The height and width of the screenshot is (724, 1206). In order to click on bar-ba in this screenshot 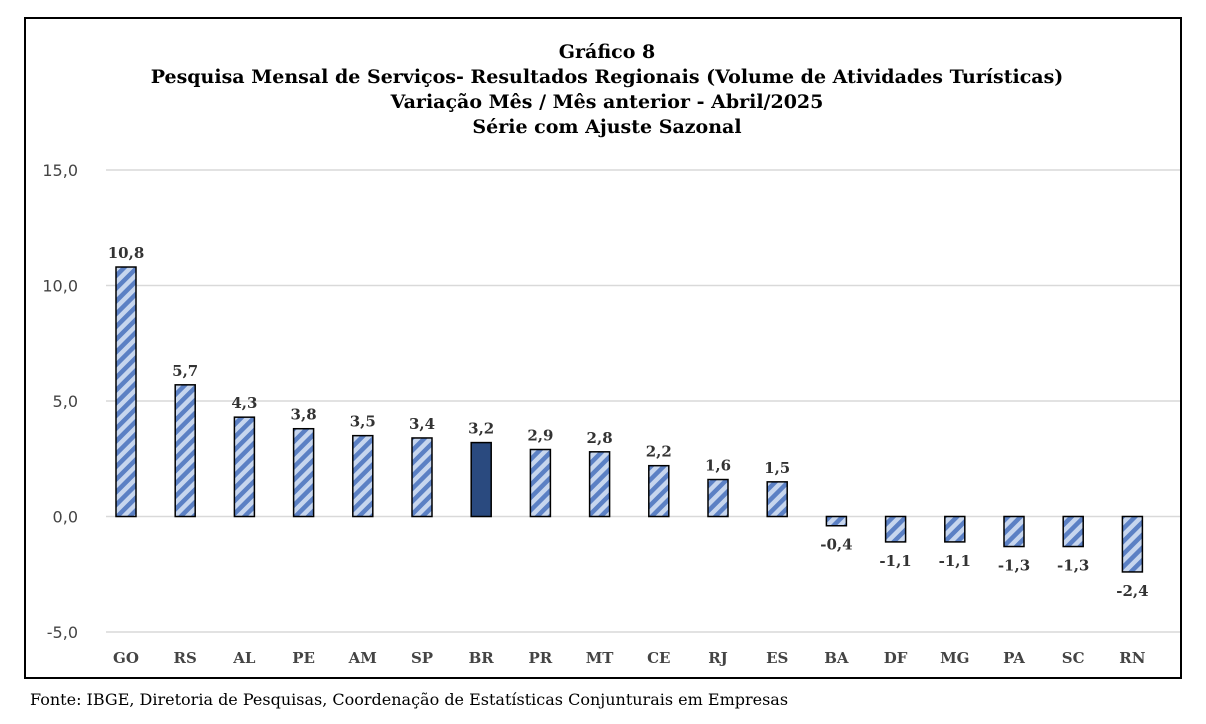, I will do `click(836, 521)`.